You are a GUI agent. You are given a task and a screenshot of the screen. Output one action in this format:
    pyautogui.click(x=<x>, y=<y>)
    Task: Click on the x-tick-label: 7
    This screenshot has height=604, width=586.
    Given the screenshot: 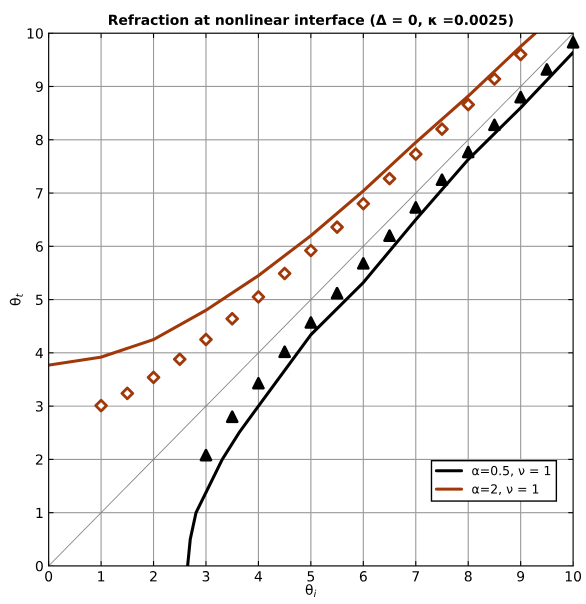 What is the action you would take?
    pyautogui.click(x=415, y=576)
    